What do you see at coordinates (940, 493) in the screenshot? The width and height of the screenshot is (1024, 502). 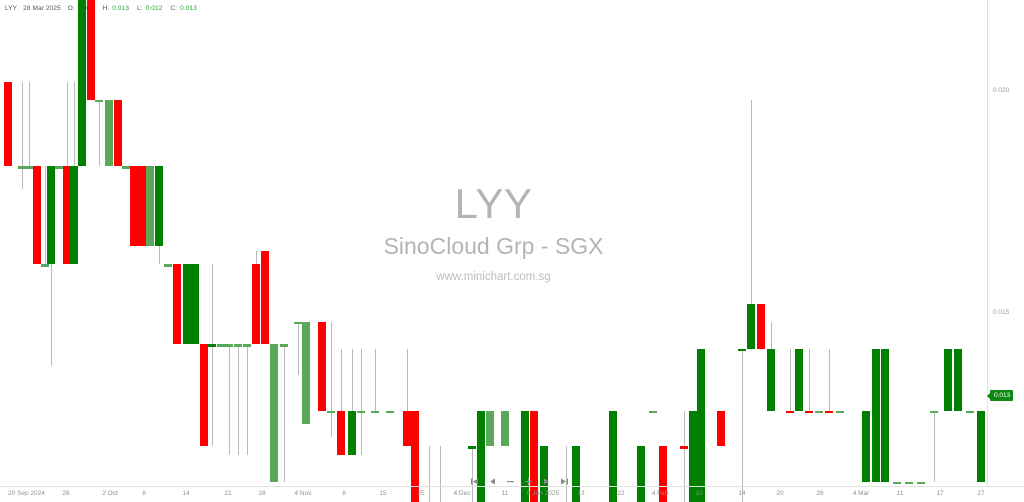 I see `x-axis-tick: 17` at bounding box center [940, 493].